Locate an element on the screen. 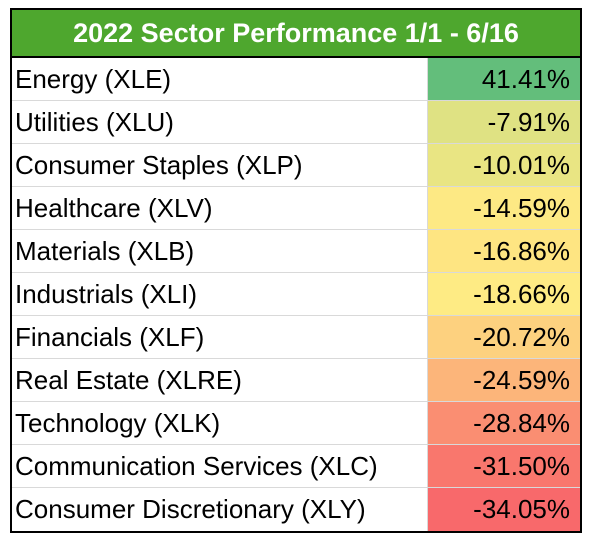  table-row: Utilities (XLU) -7.91% is located at coordinates (296, 122).